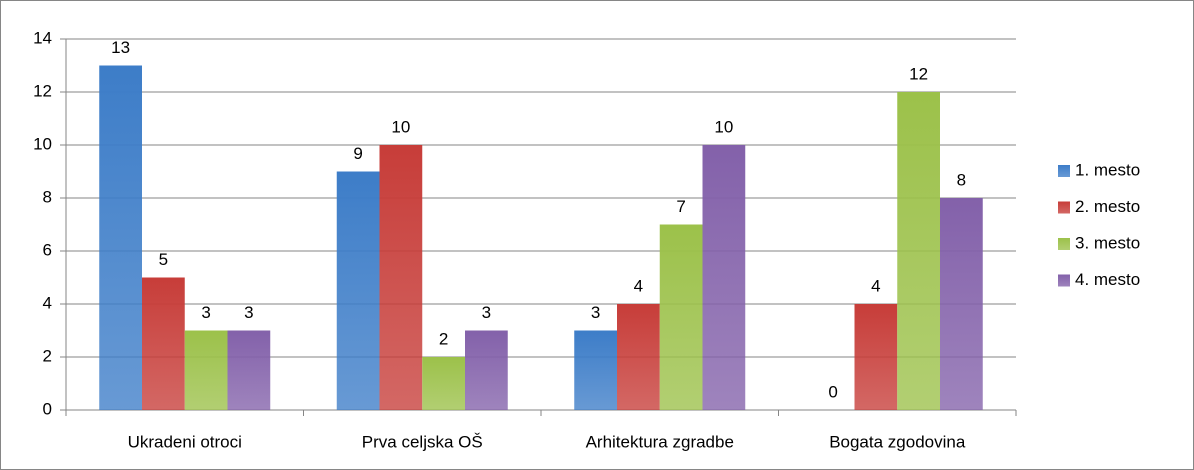 Image resolution: width=1194 pixels, height=470 pixels. I want to click on y-tick-label: 0, so click(47, 408).